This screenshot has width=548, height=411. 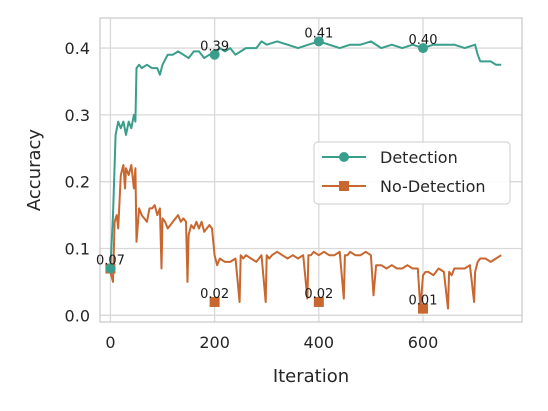 What do you see at coordinates (344, 186) in the screenshot?
I see `legend-marker-no-detection` at bounding box center [344, 186].